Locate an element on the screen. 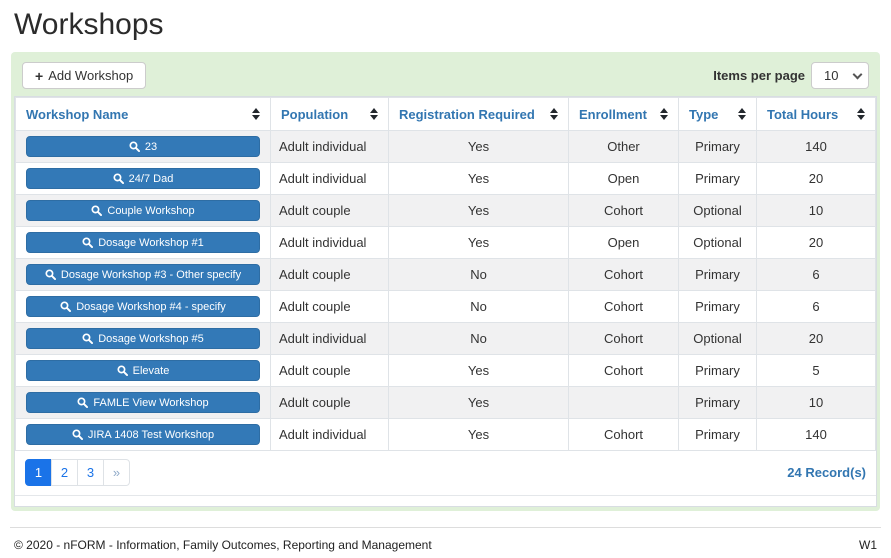 Image resolution: width=891 pixels, height=558 pixels. page-button-1: 1 is located at coordinates (38, 472).